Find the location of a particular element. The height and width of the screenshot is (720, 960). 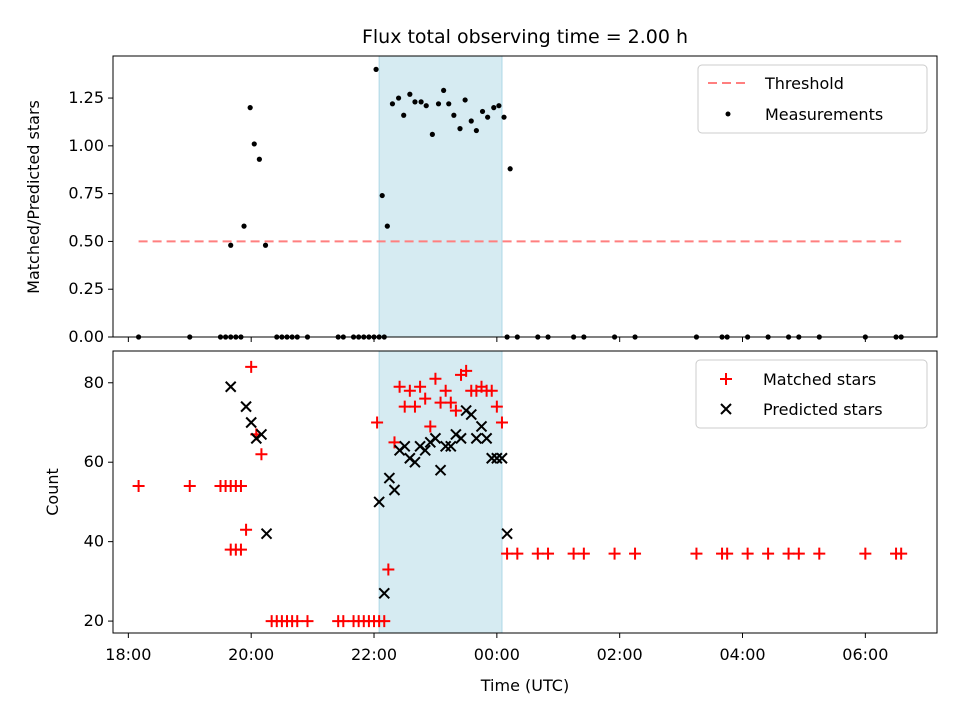

legend-measurements-swatch is located at coordinates (728, 114).